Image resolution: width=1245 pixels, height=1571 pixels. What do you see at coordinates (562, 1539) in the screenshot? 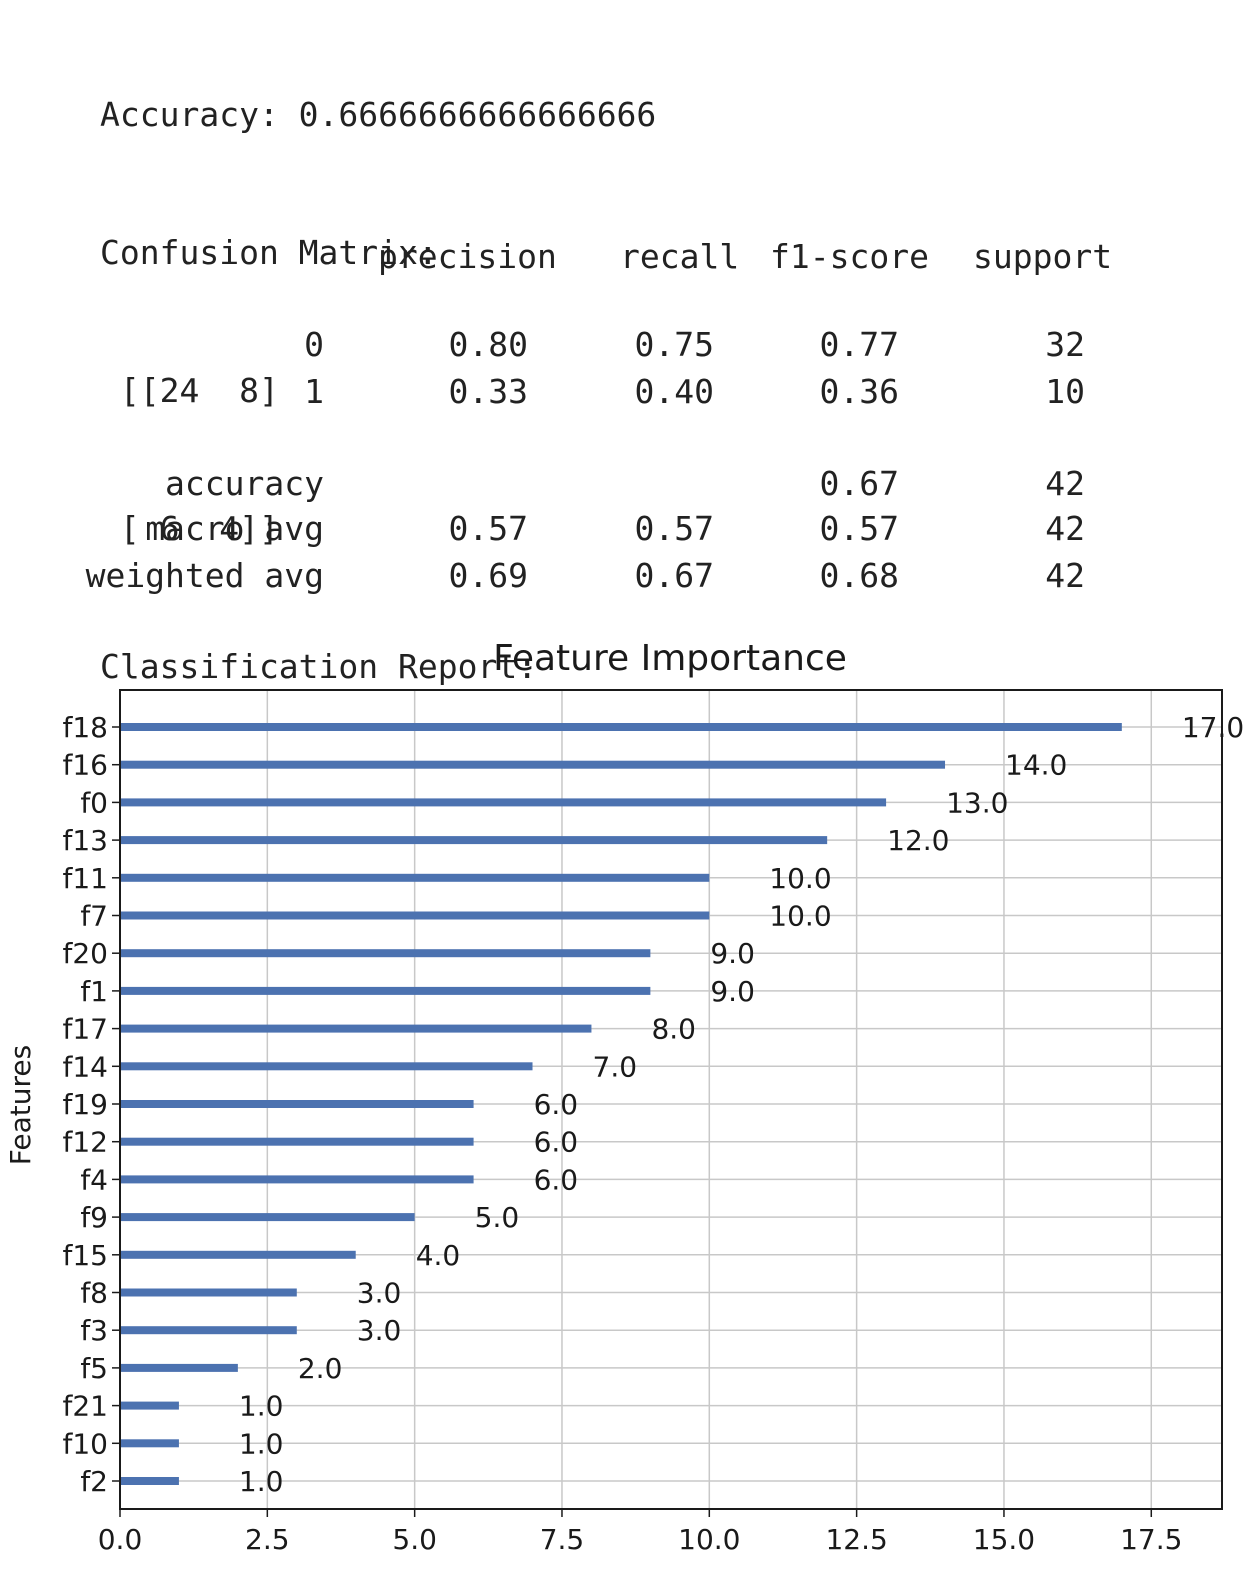
I see `x-tick-label: 7.5` at bounding box center [562, 1539].